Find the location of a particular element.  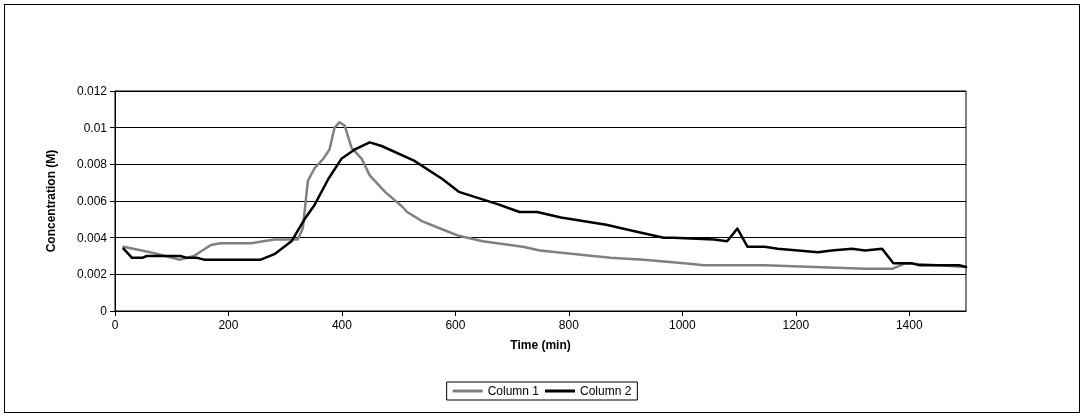

legend-label: Column 1 is located at coordinates (513, 391).